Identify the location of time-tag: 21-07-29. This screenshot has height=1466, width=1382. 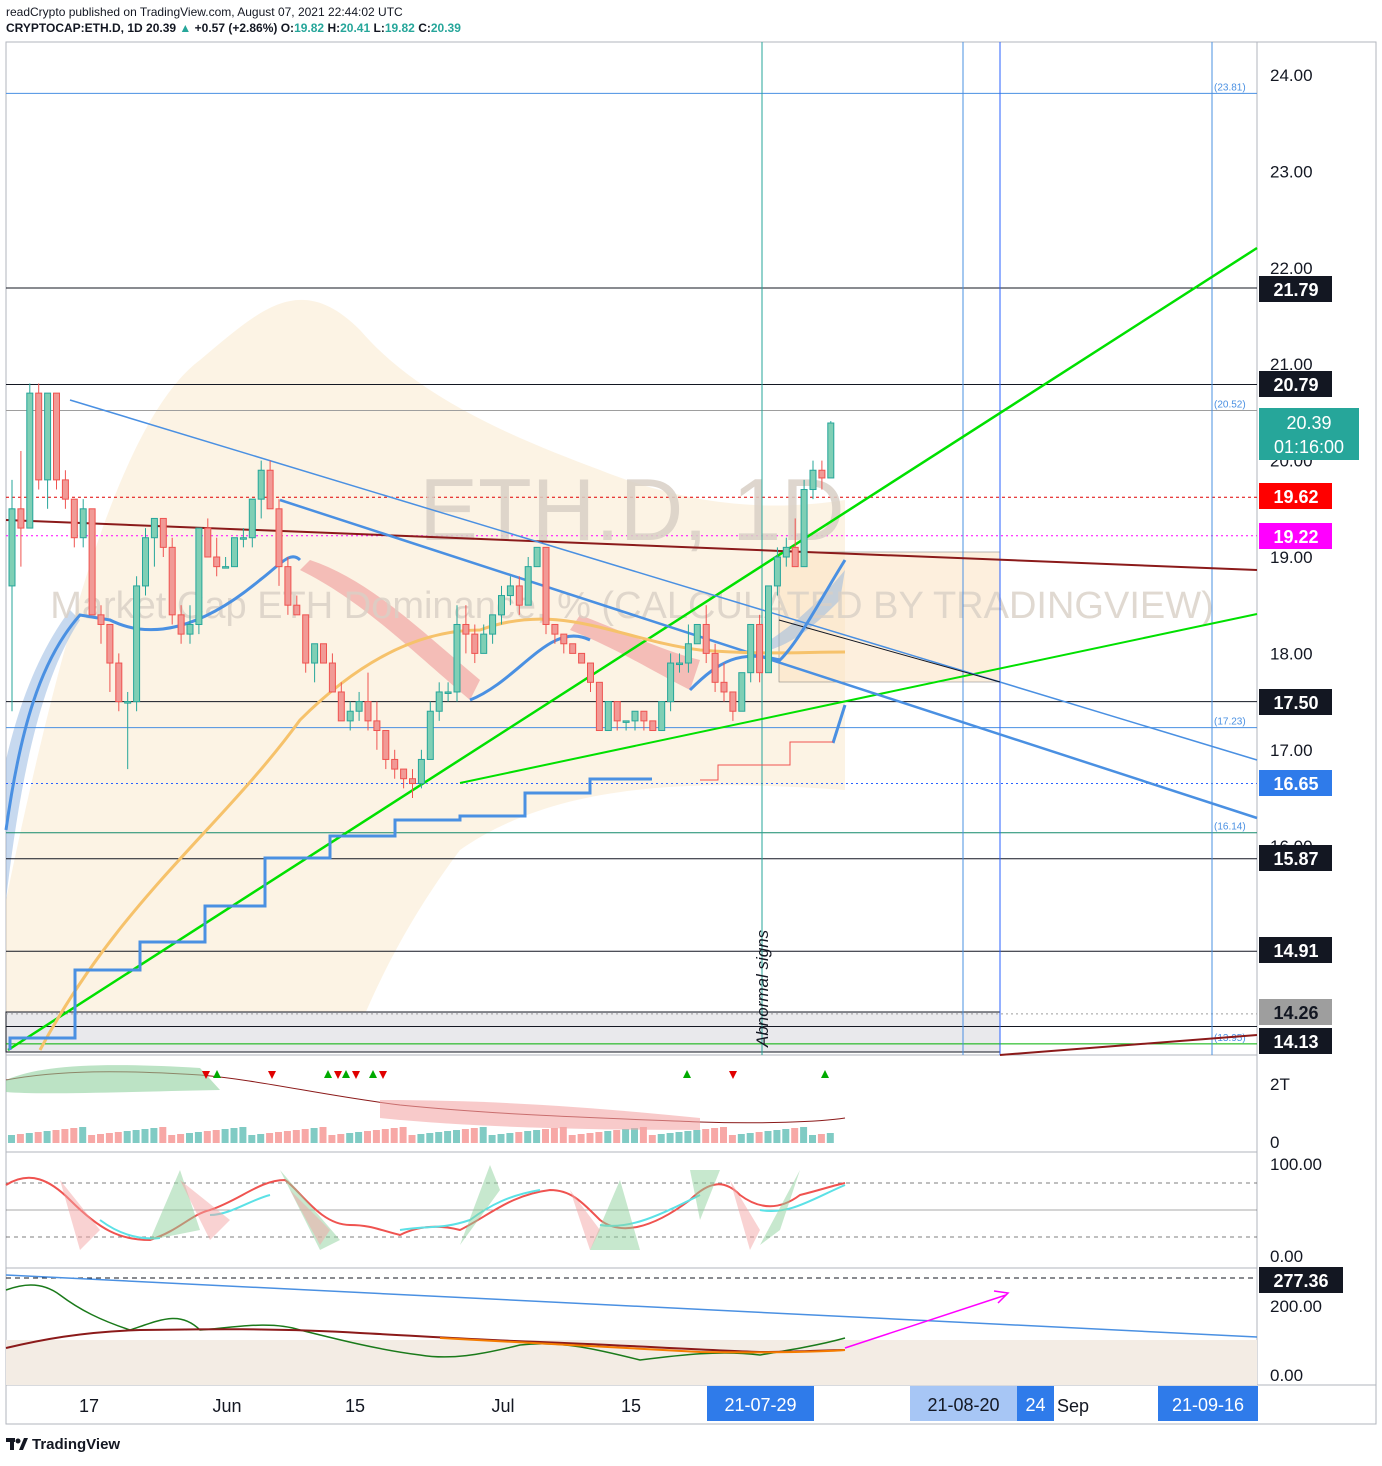
(760, 1403).